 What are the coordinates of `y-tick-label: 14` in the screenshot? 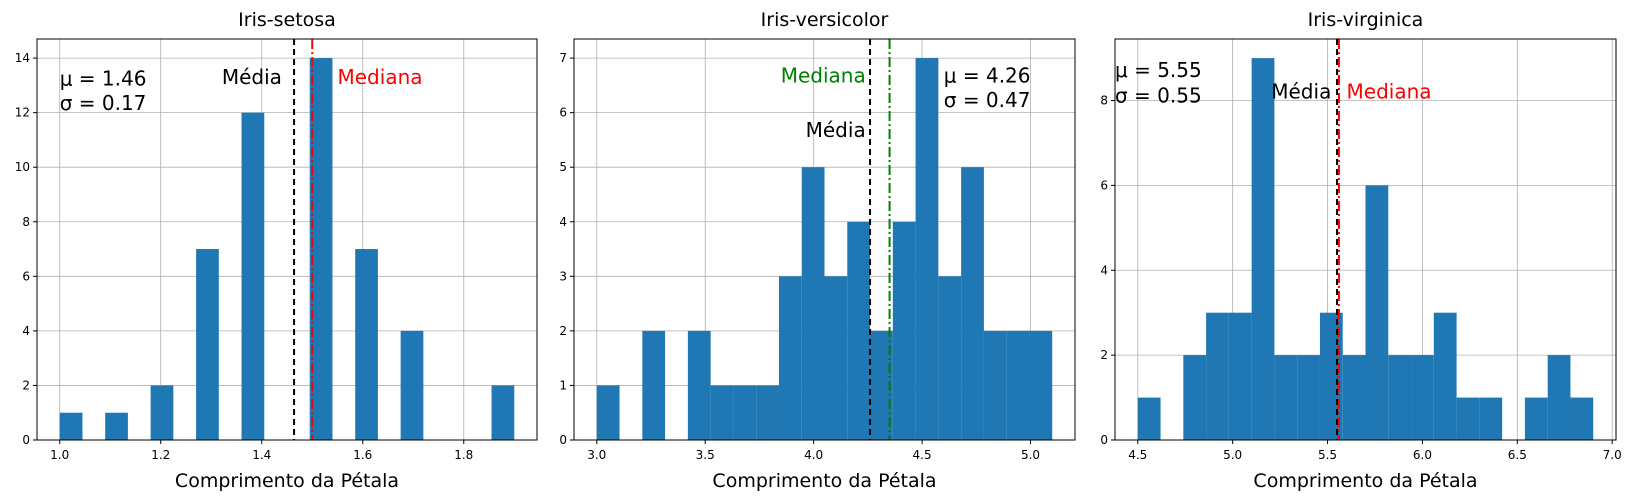 It's located at (22, 58).